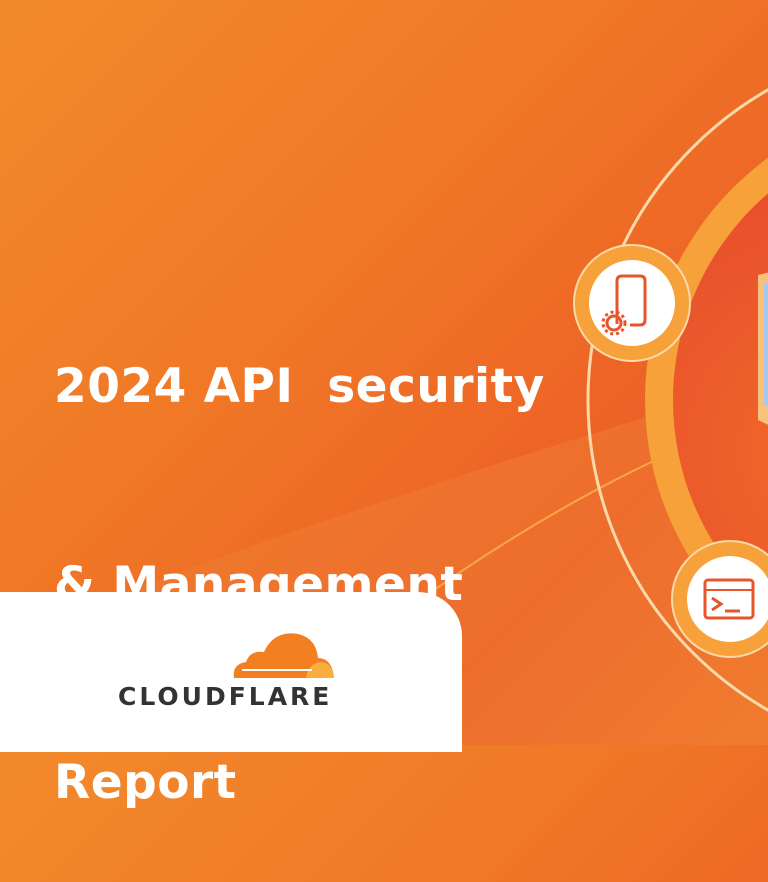 Image resolution: width=768 pixels, height=882 pixels. Describe the element at coordinates (720, 400) in the screenshot. I see `inner-disk` at that location.